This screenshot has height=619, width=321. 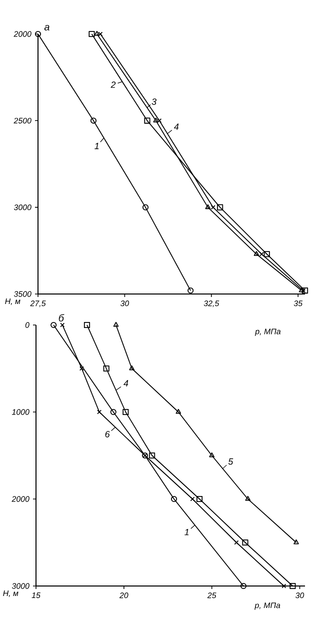 What do you see at coordinates (154, 101) in the screenshot?
I see `legend-label: 3` at bounding box center [154, 101].